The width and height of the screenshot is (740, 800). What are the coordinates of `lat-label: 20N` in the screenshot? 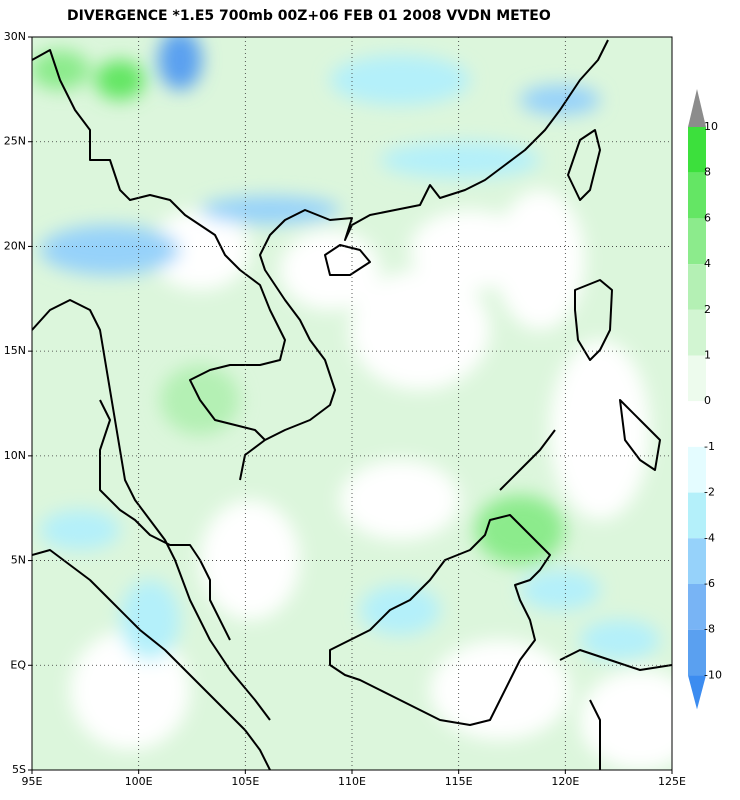 It's located at (15, 245).